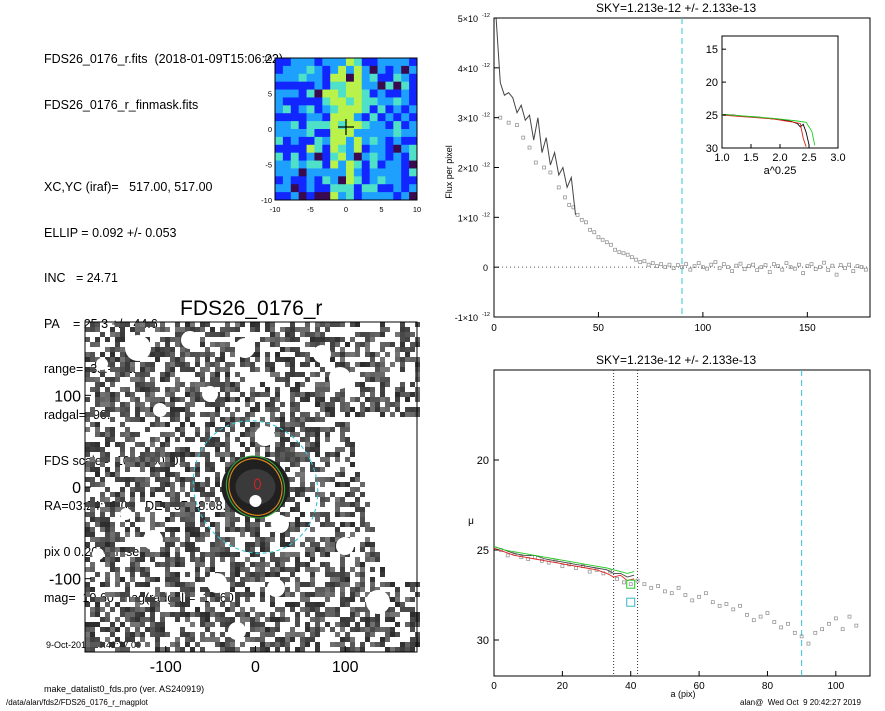  I want to click on inset-xtick: 2.0, so click(779, 158).